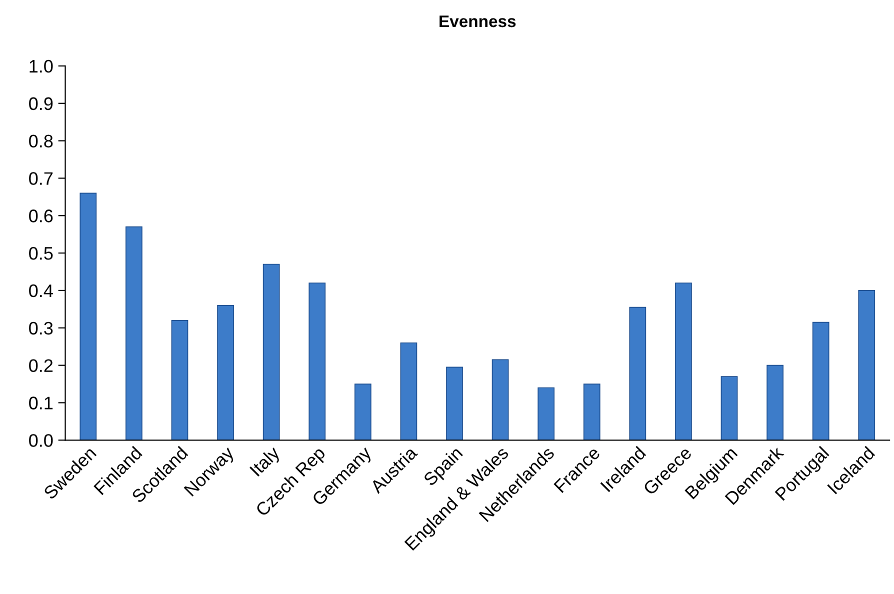  Describe the element at coordinates (41, 328) in the screenshot. I see `y-tick-label: 0.3` at that location.